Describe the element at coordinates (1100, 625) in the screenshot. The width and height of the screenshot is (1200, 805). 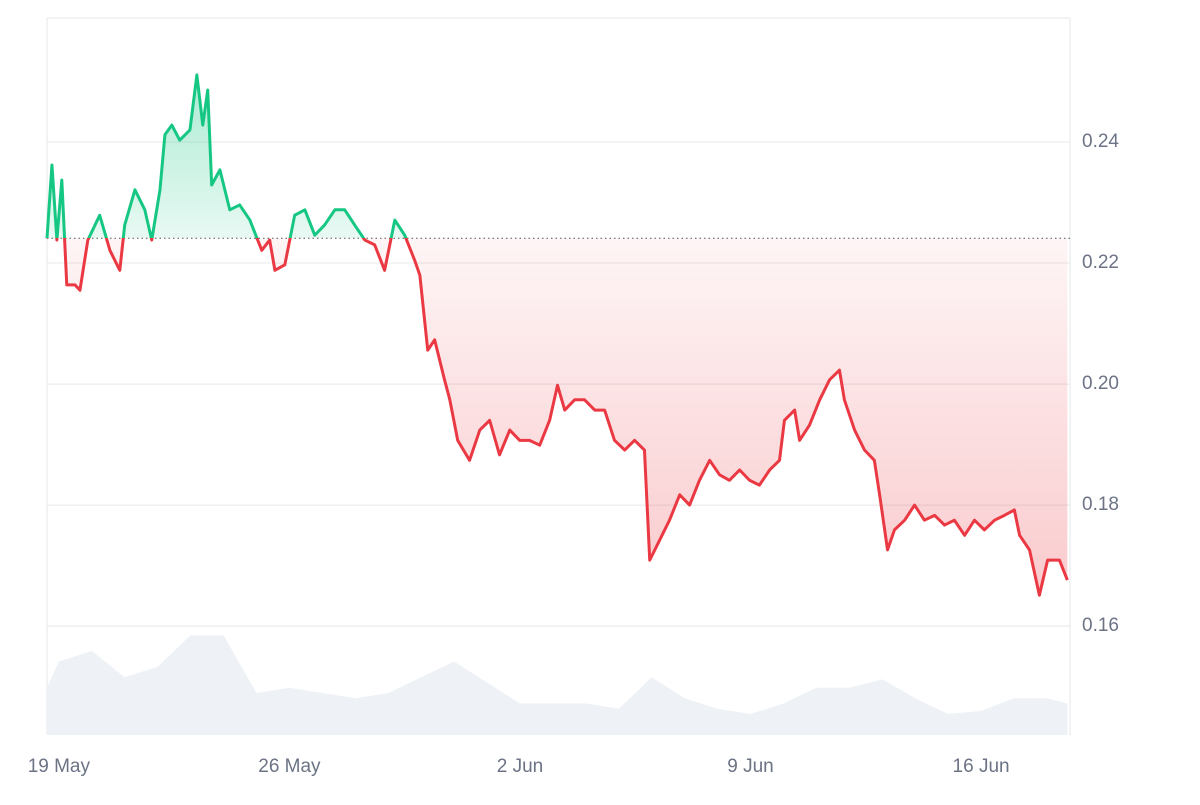
I see `y-tick-label: 0.16` at that location.